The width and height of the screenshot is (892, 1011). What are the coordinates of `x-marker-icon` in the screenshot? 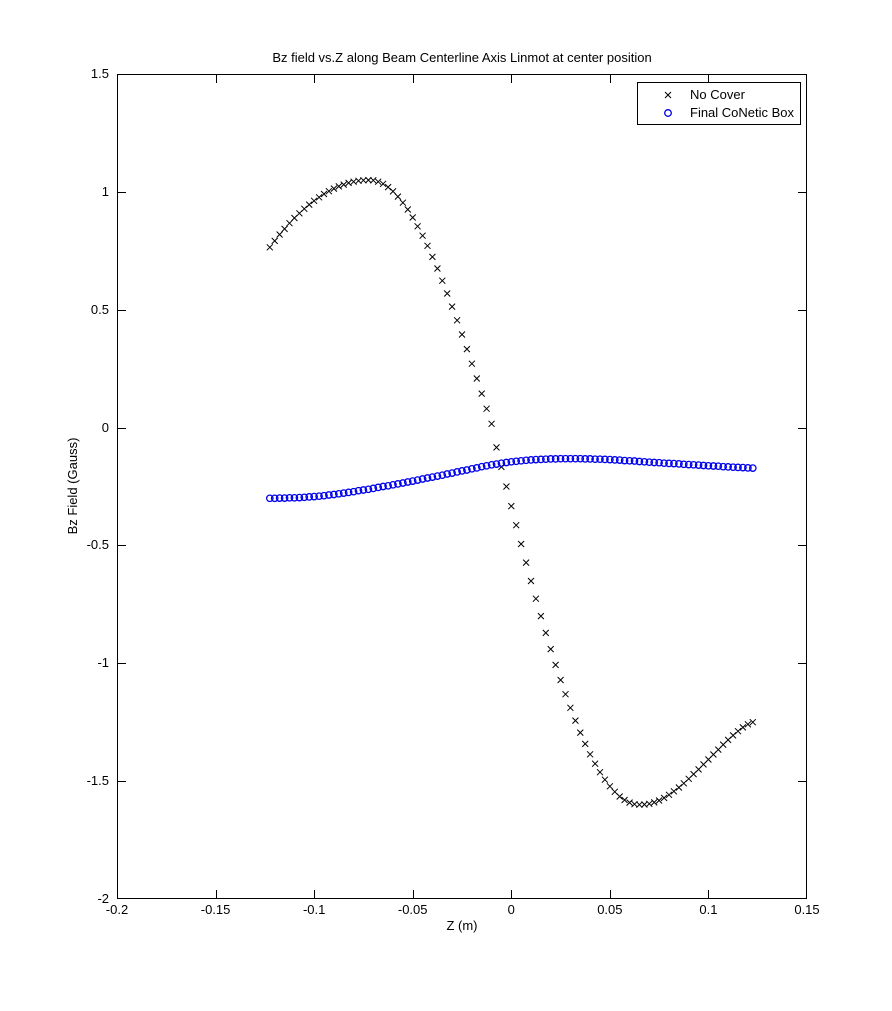 It's located at (664, 95).